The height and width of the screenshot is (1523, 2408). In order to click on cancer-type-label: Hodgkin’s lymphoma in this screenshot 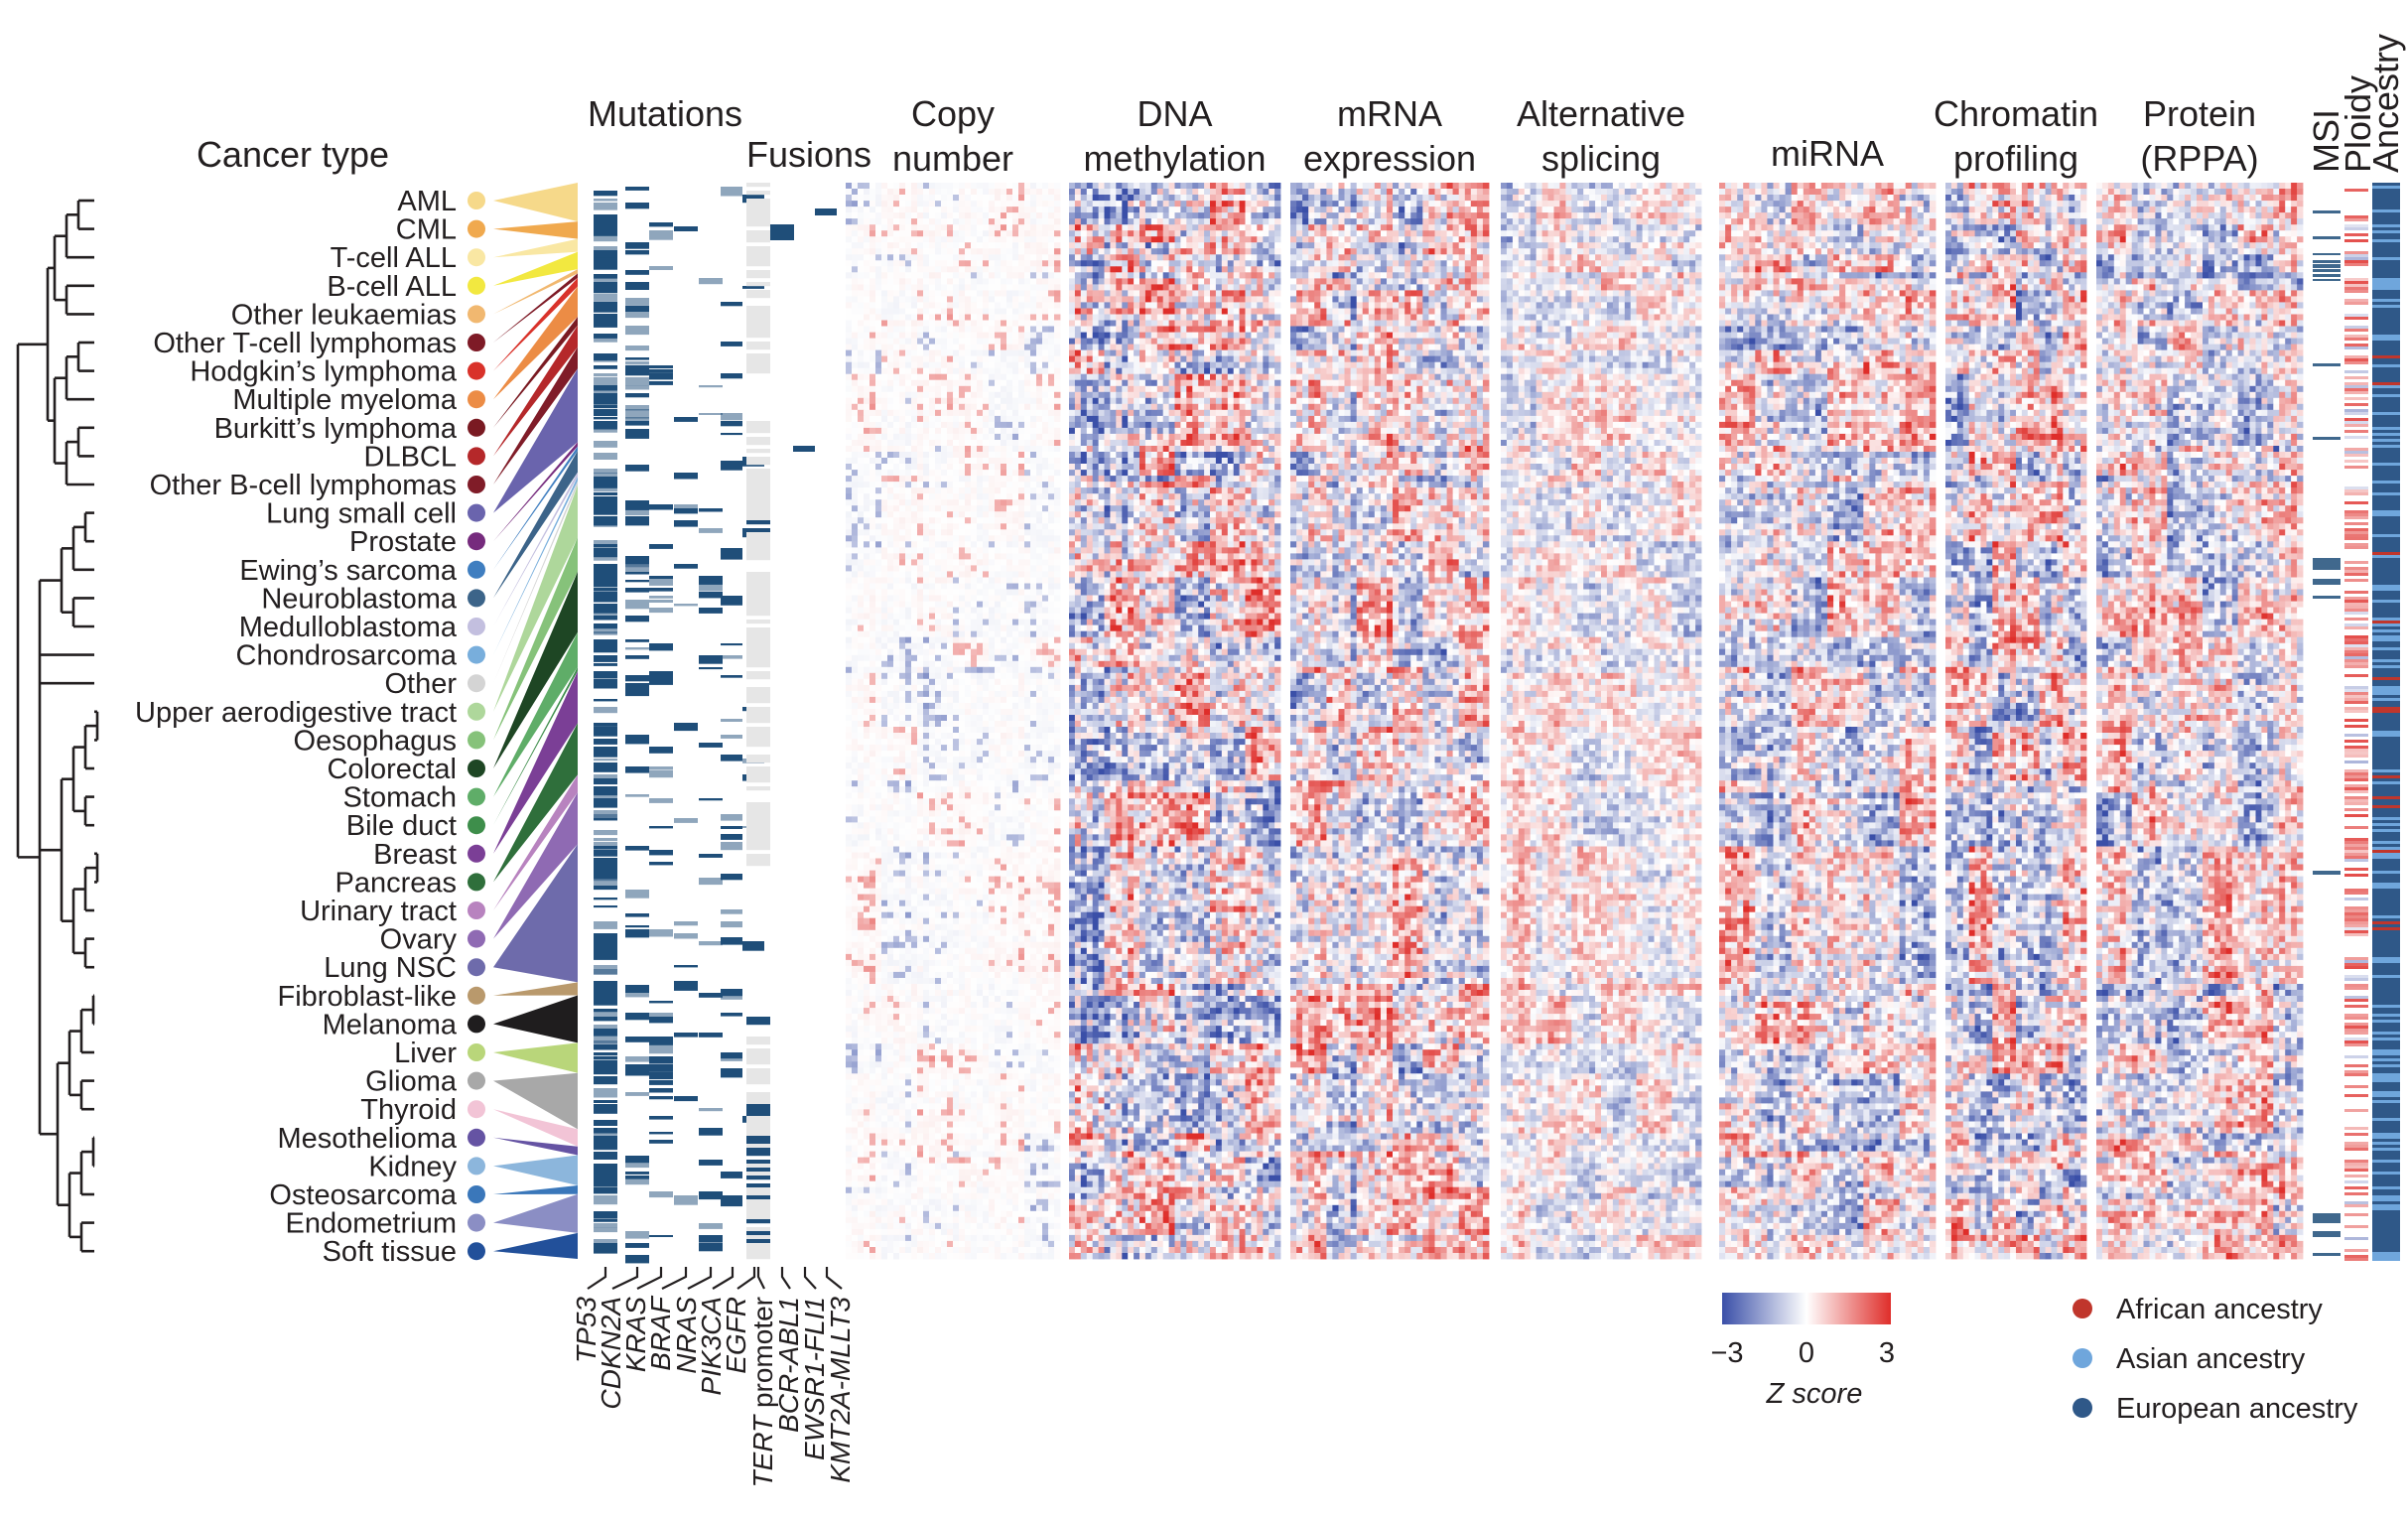, I will do `click(324, 372)`.